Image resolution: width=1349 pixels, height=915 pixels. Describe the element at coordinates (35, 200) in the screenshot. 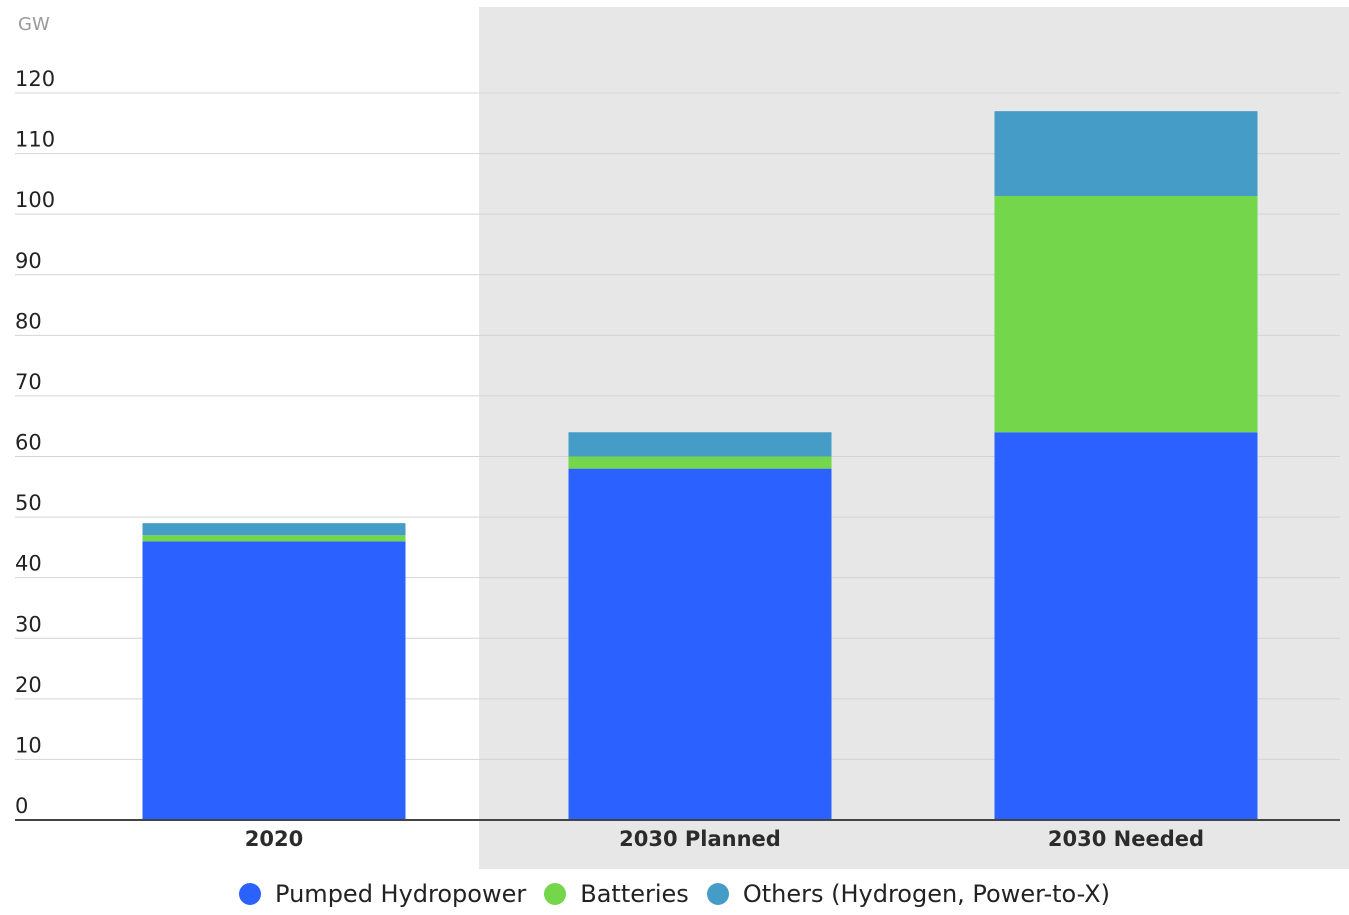

I see `y-tick-label-100: 100` at that location.